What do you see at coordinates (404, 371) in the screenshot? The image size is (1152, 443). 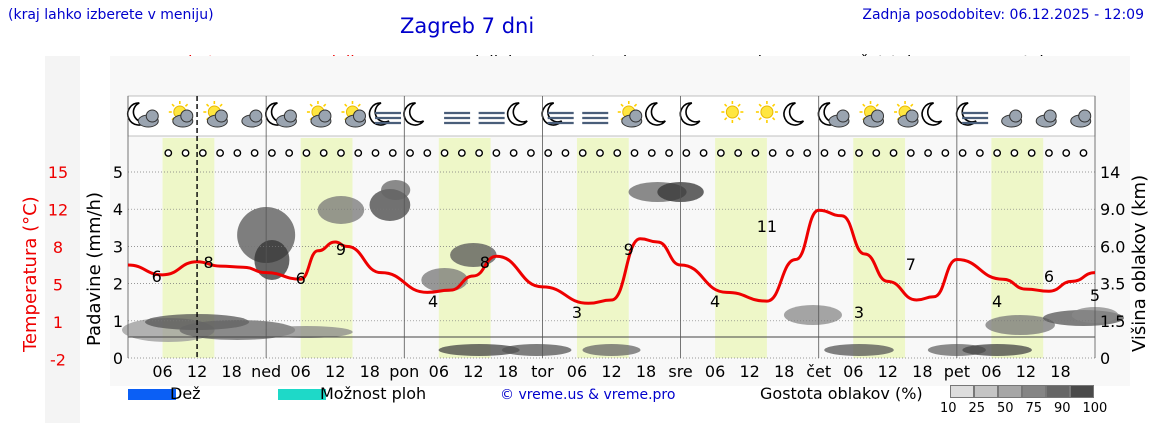 I see `x-tick-label: pon` at bounding box center [404, 371].